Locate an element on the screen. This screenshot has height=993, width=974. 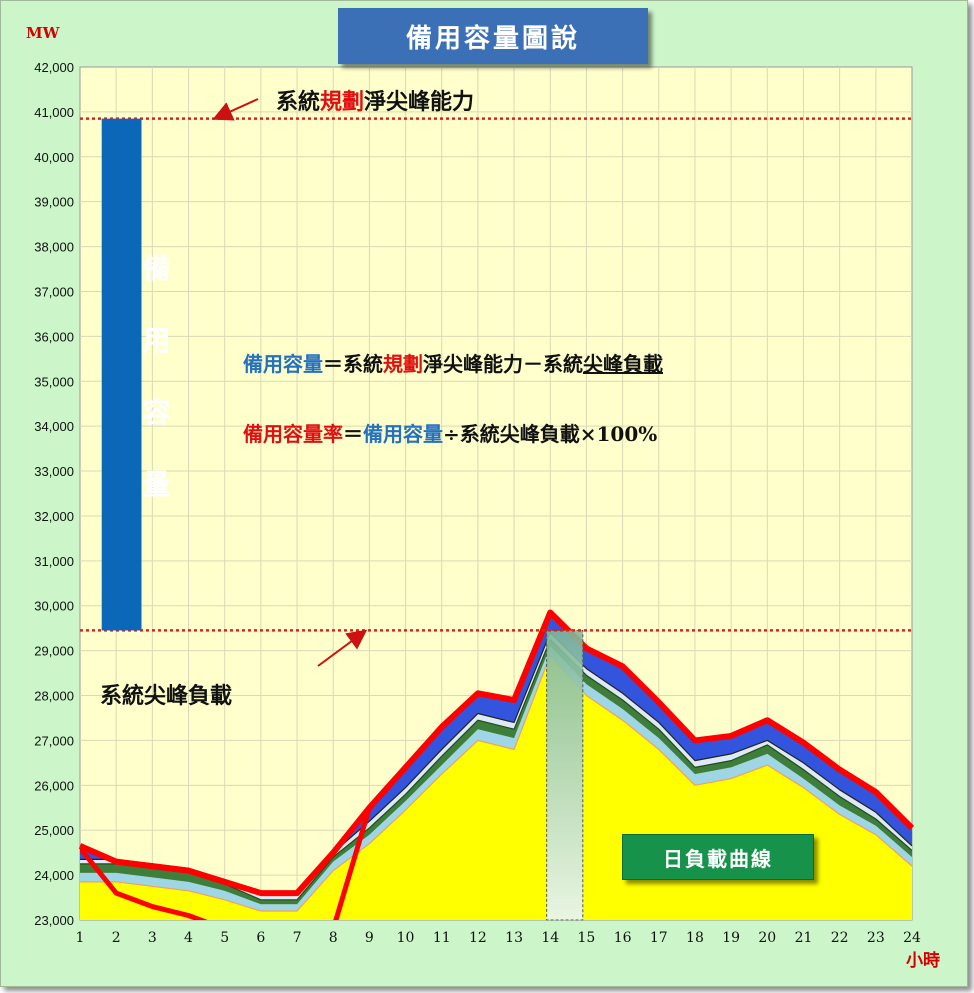
y-tick-label: 24,000 is located at coordinates (54, 875).